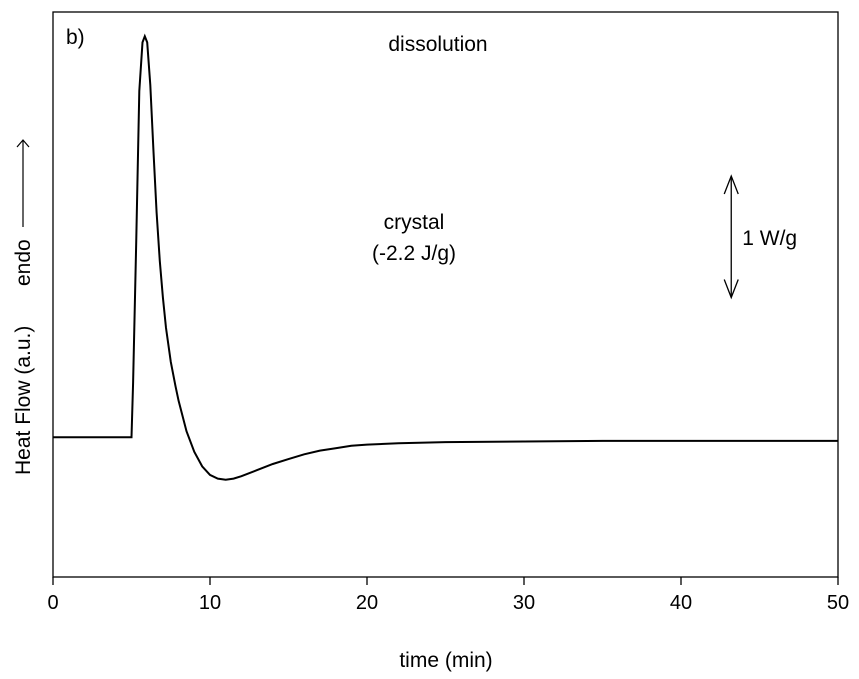 This screenshot has width=859, height=679. Describe the element at coordinates (838, 603) in the screenshot. I see `x-tick-label: 50` at that location.